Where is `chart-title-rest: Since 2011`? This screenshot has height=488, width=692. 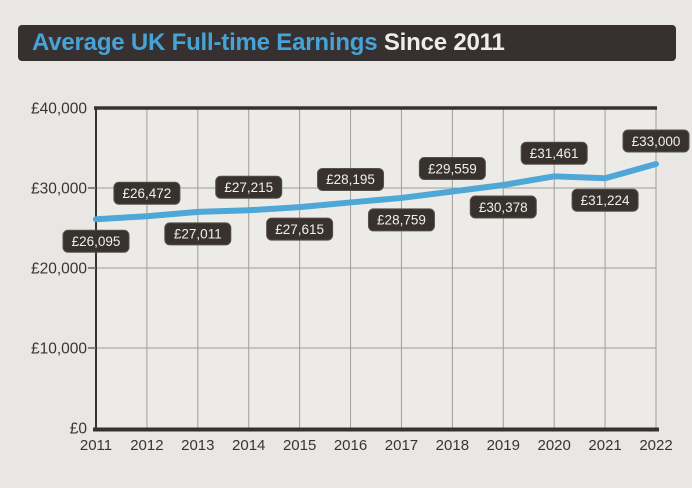
chart-title-rest: Since 2011 is located at coordinates (441, 42).